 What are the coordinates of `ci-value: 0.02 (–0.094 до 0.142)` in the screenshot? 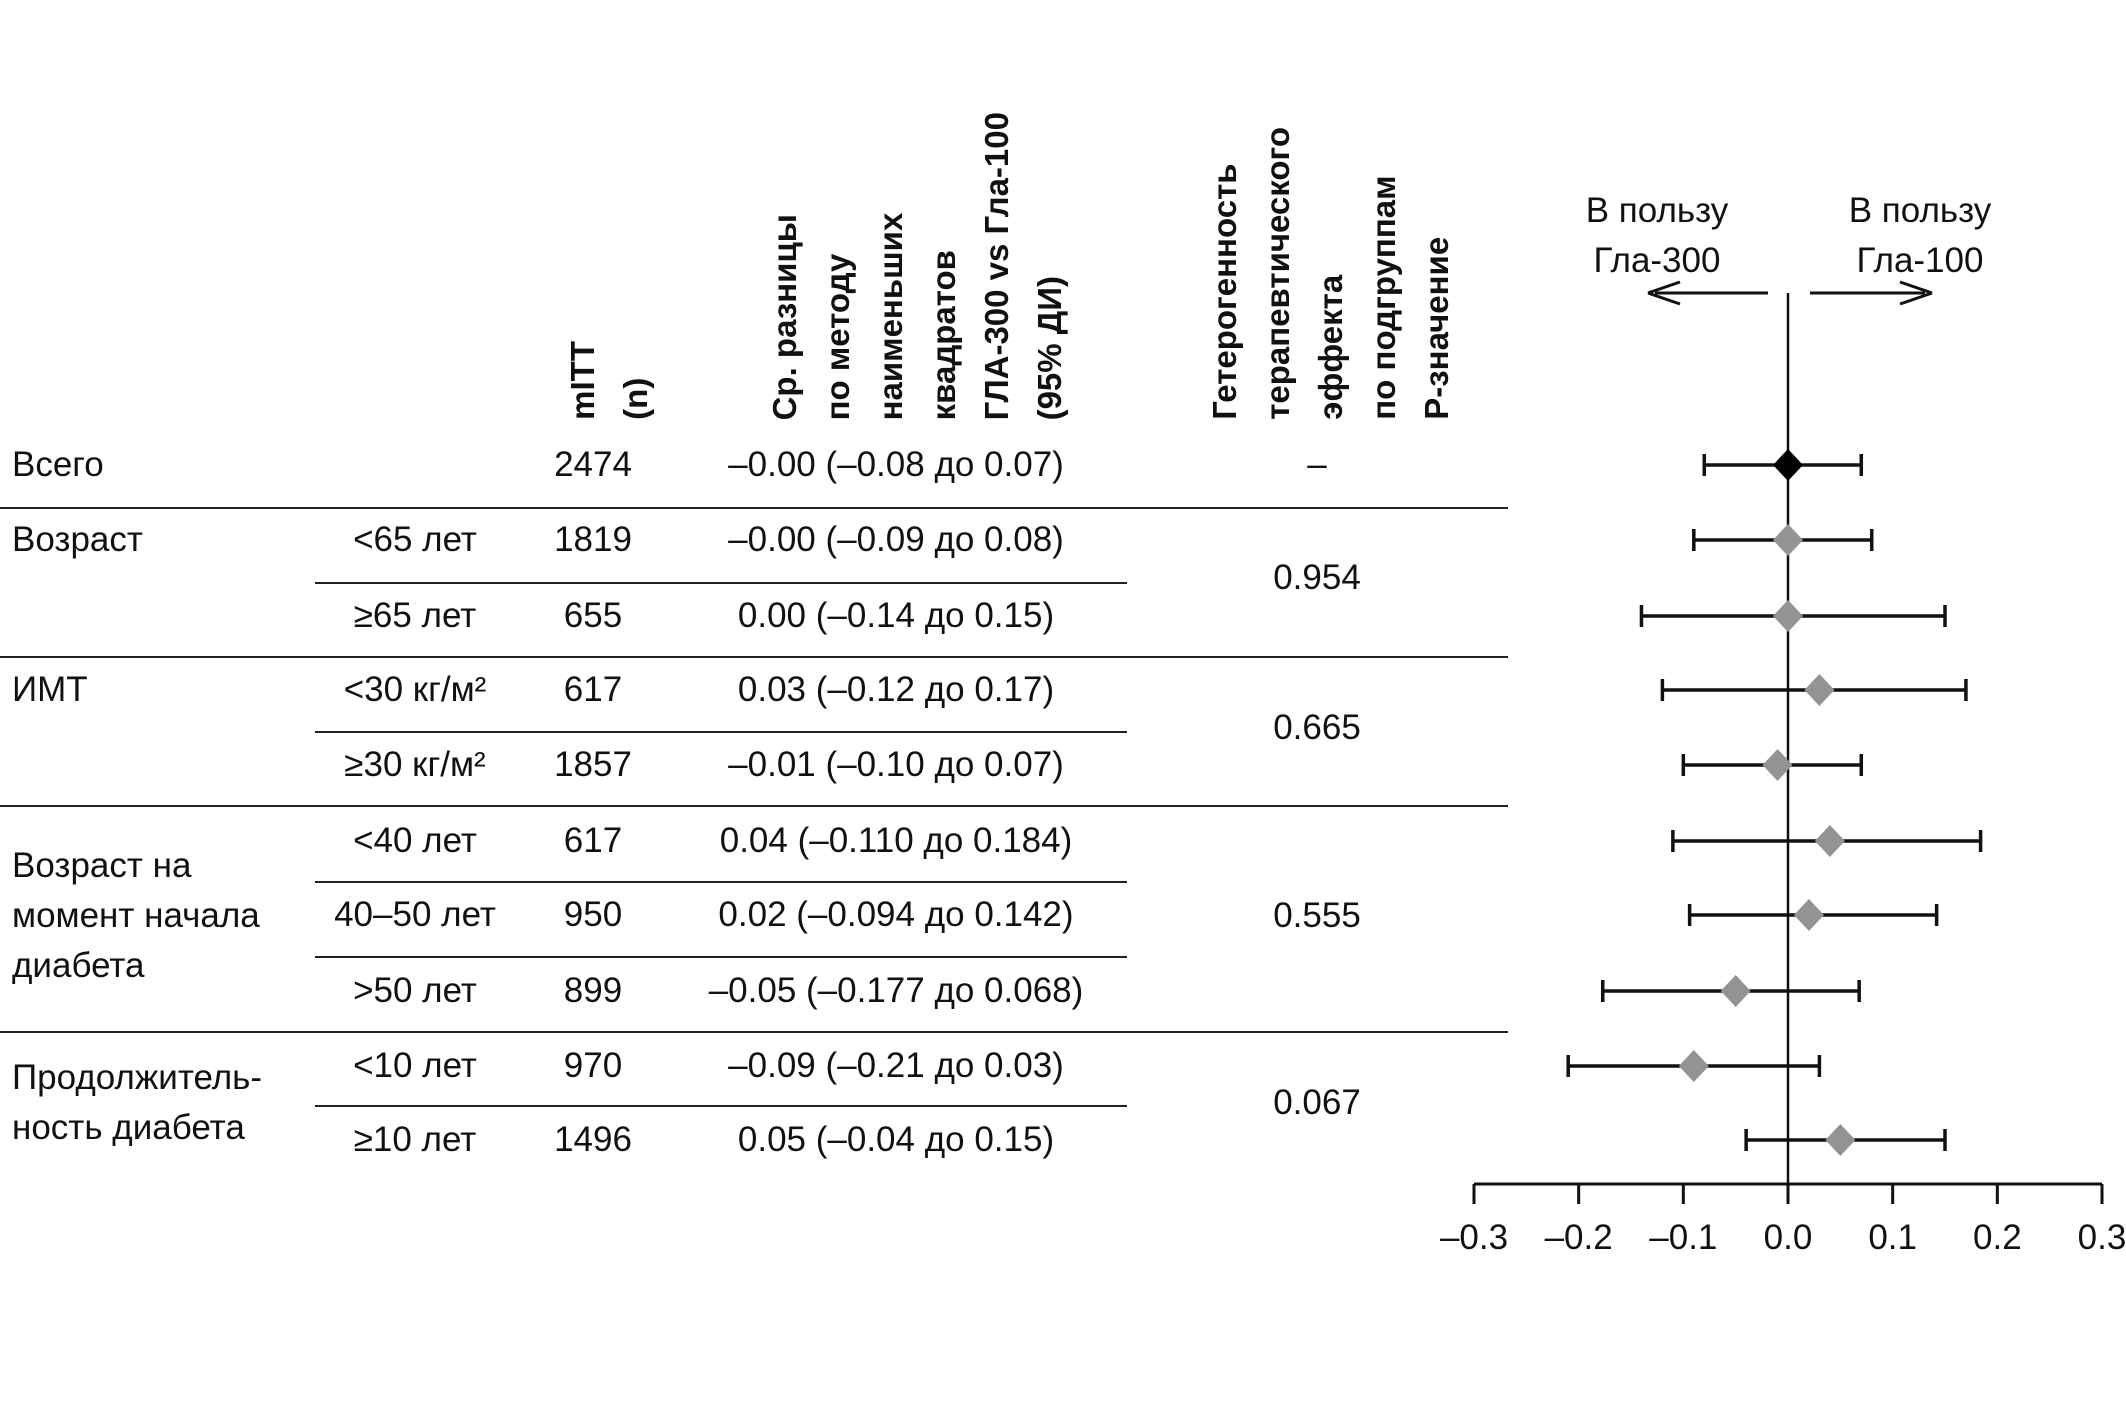 It's located at (896, 914).